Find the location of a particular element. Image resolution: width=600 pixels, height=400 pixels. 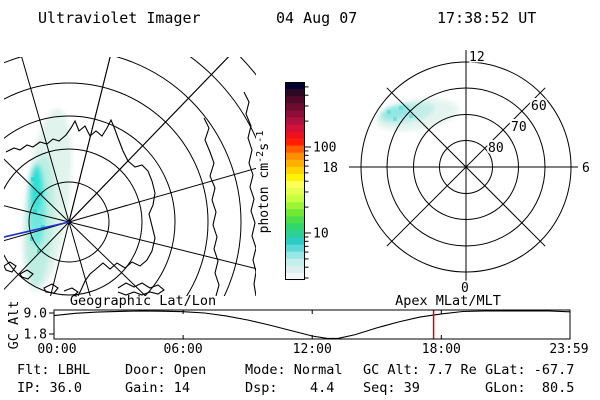

status-ip: IP: 36.0 is located at coordinates (50, 388).